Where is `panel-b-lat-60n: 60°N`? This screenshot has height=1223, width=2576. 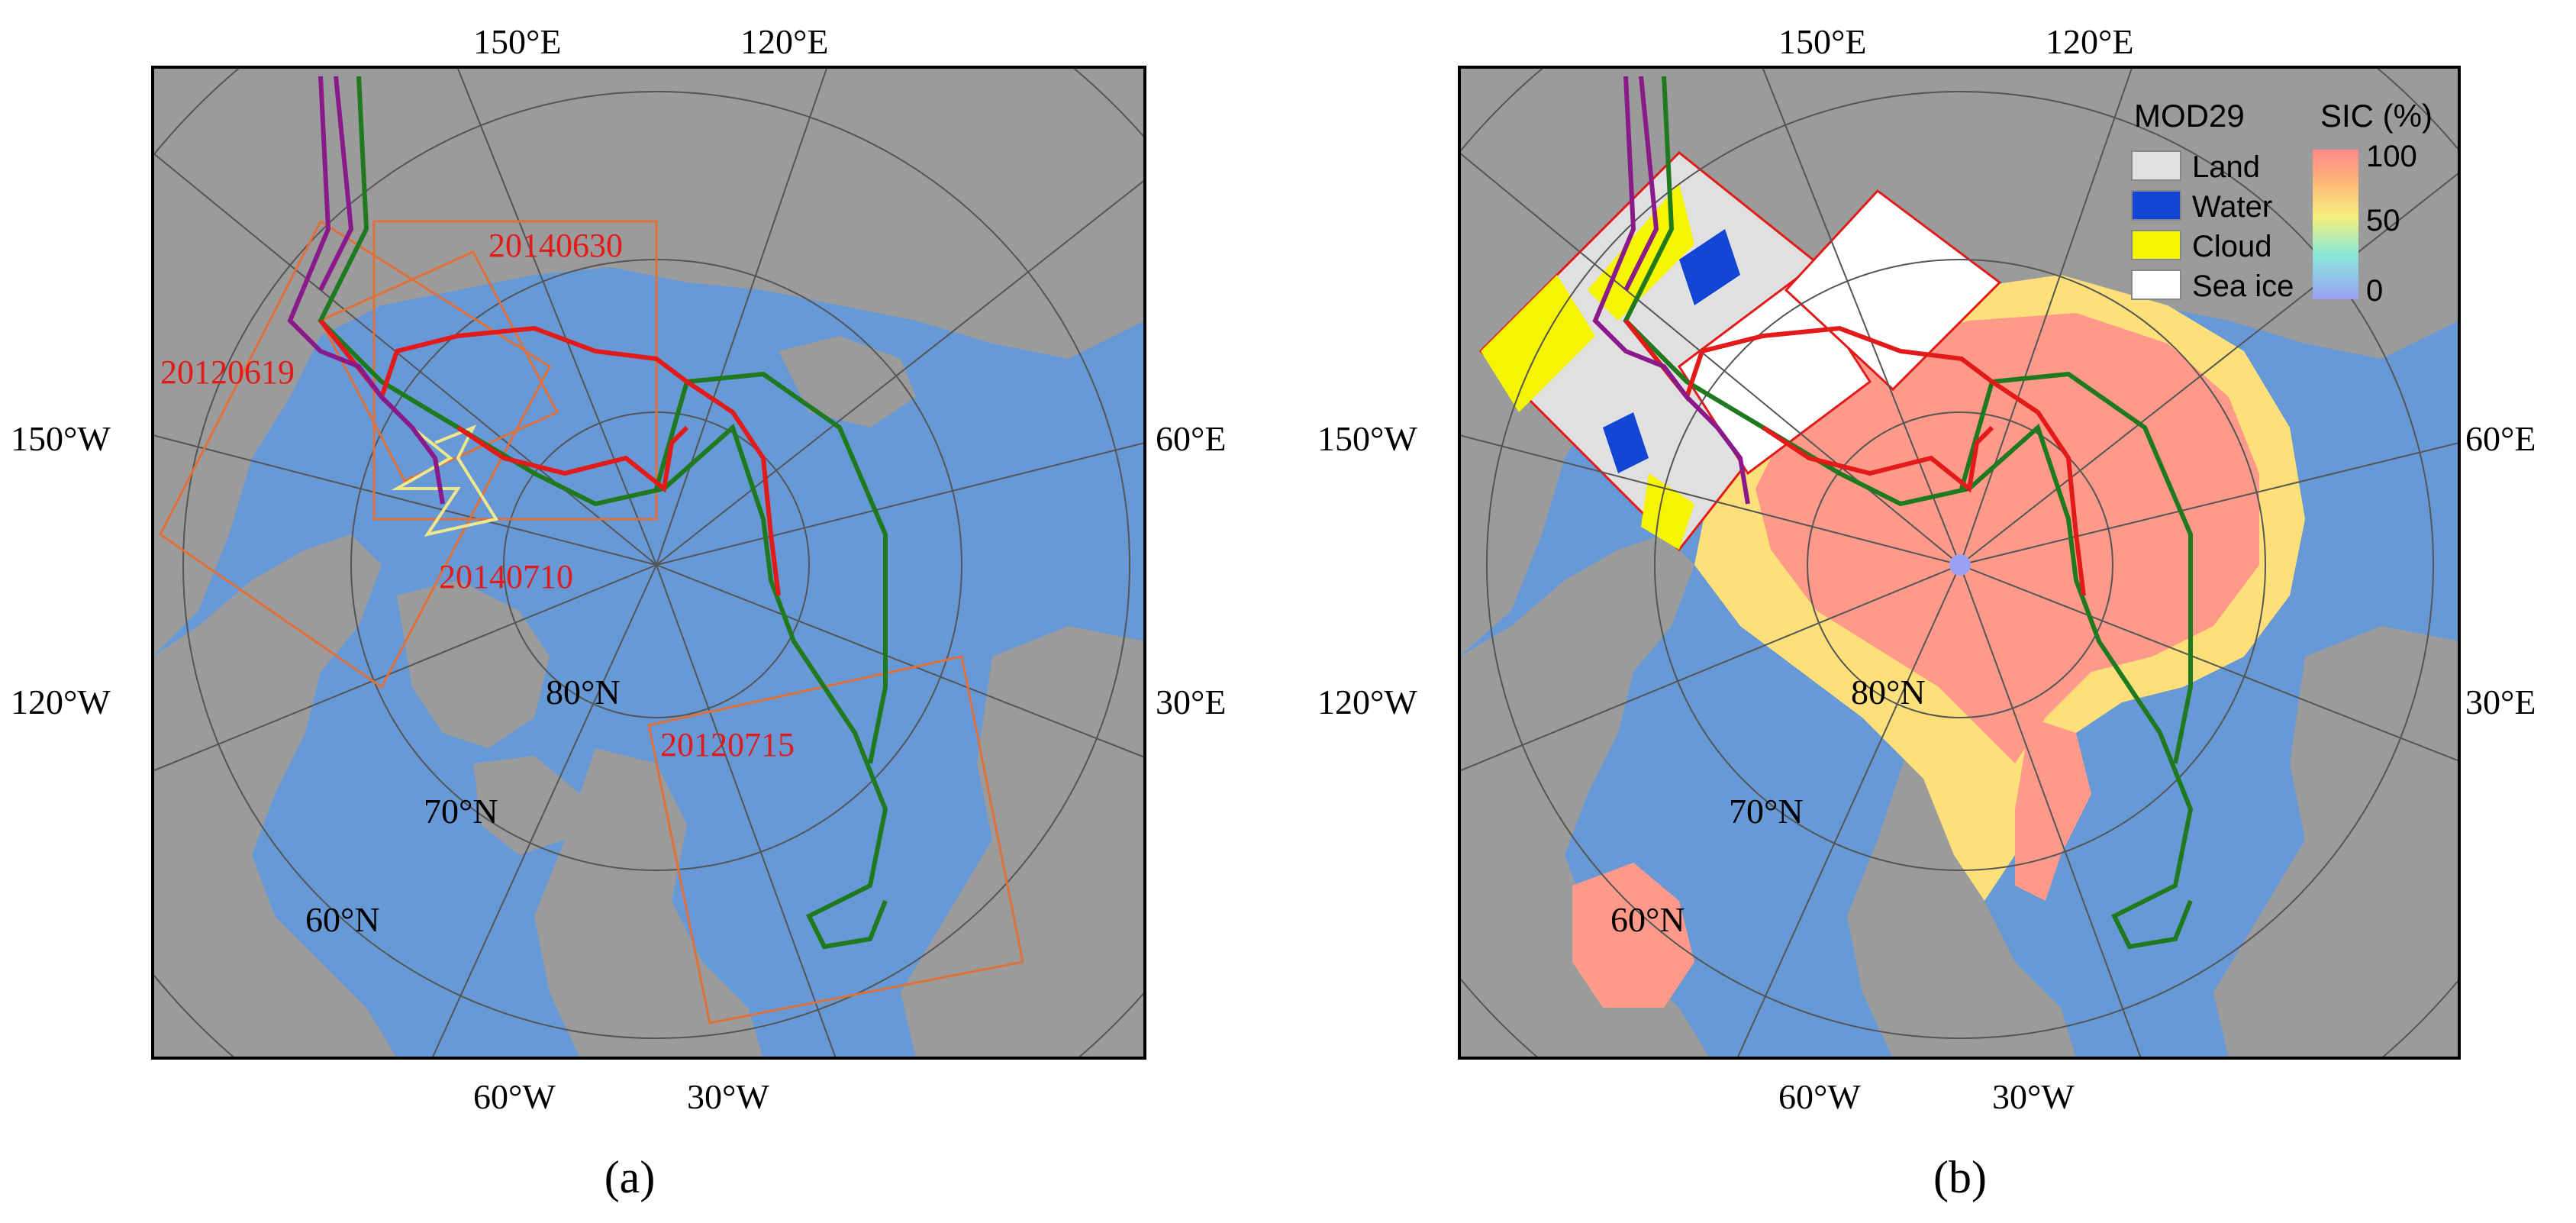
panel-b-lat-60n: 60°N is located at coordinates (1648, 919).